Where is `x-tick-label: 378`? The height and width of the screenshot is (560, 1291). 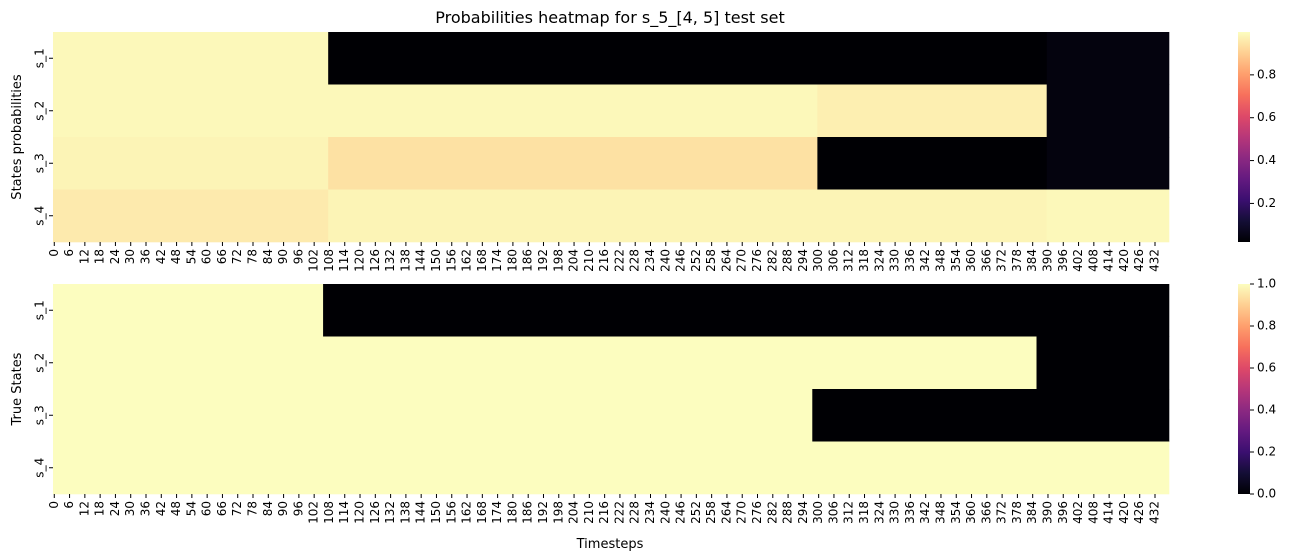 x-tick-label: 378 is located at coordinates (1017, 260).